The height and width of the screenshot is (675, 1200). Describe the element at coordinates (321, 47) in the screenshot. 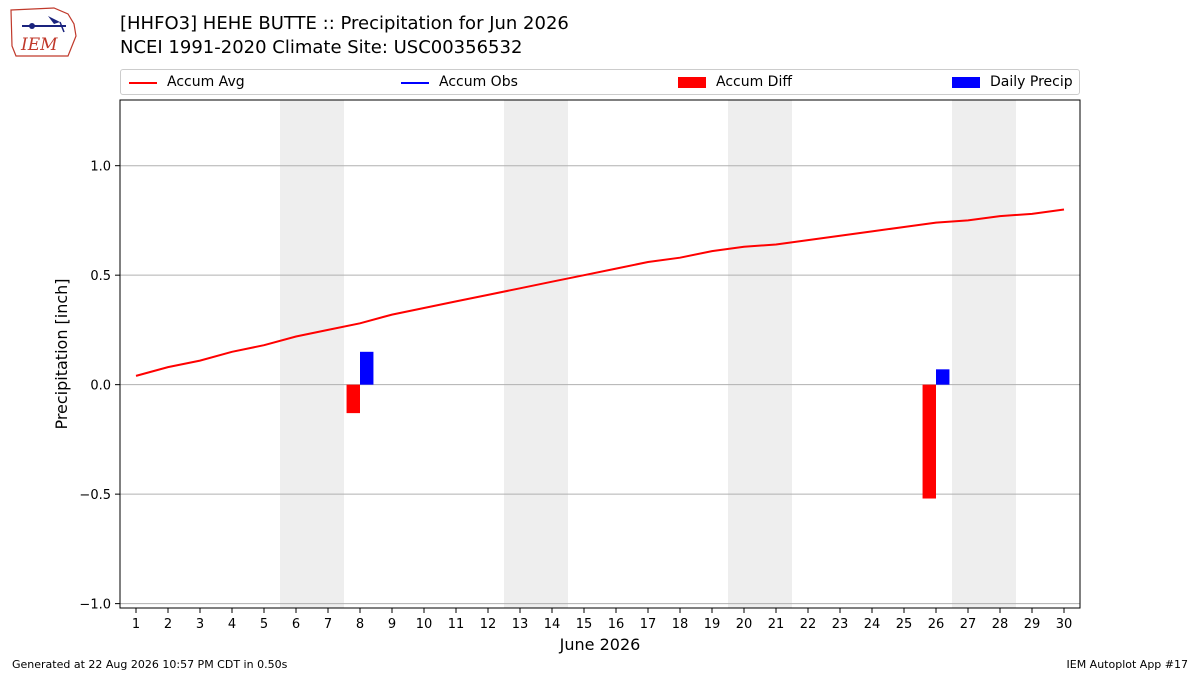

I see `chart-subtitle: NCEI 1991-2020 Climate Site: USC00356532` at that location.